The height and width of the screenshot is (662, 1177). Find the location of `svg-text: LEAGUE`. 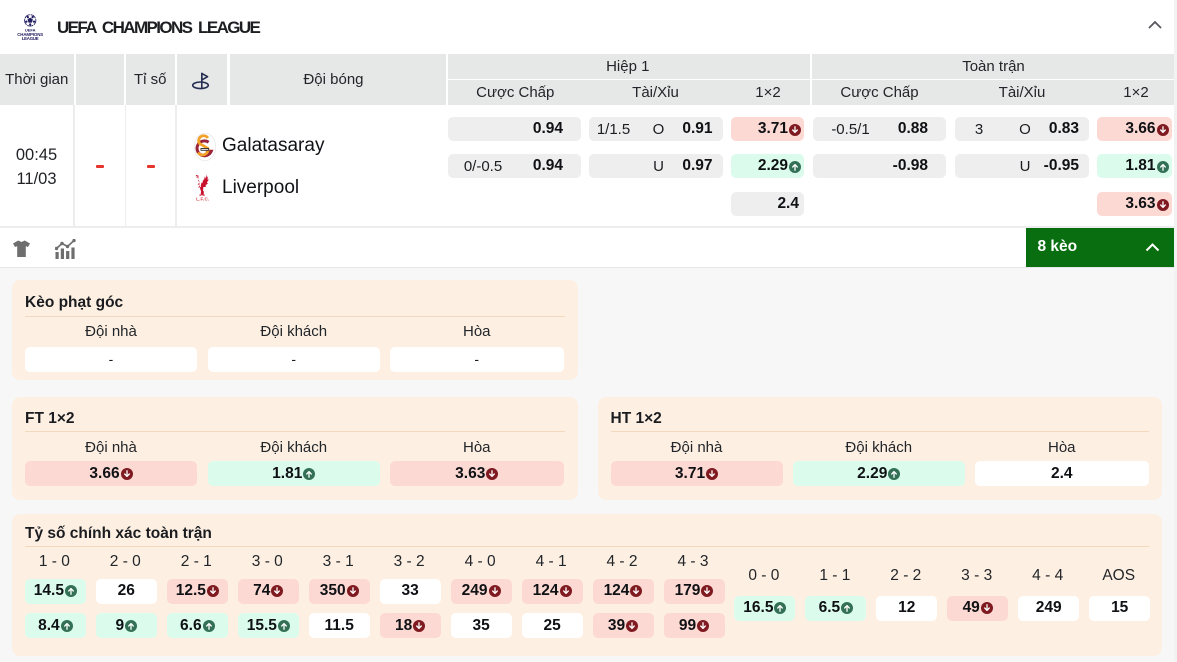

svg-text: LEAGUE is located at coordinates (29, 38).